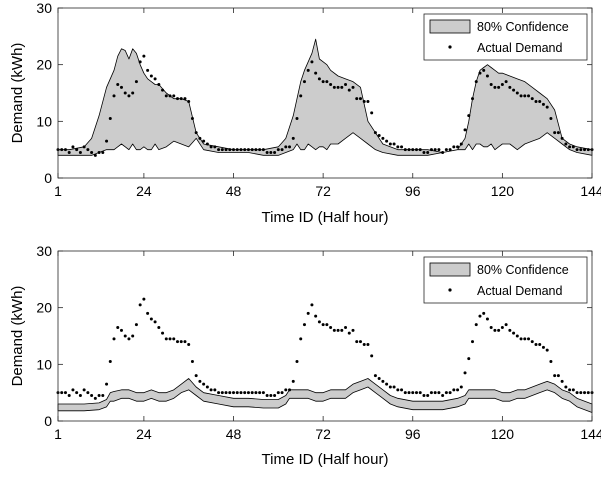  I want to click on x-tick-label: 48, so click(234, 434).